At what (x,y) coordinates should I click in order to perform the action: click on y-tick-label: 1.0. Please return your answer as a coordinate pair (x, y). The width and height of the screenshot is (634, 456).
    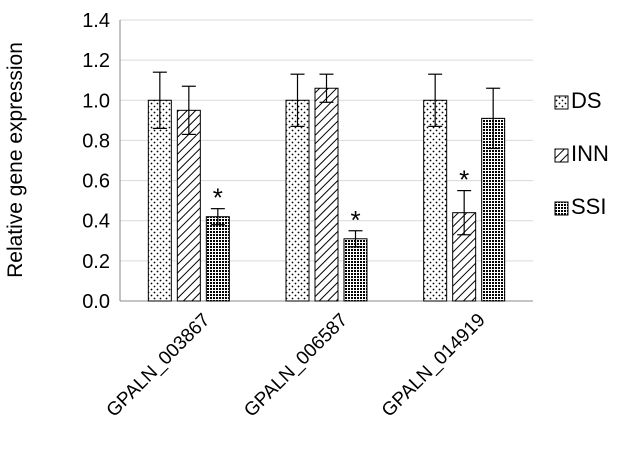
    Looking at the image, I should click on (96, 101).